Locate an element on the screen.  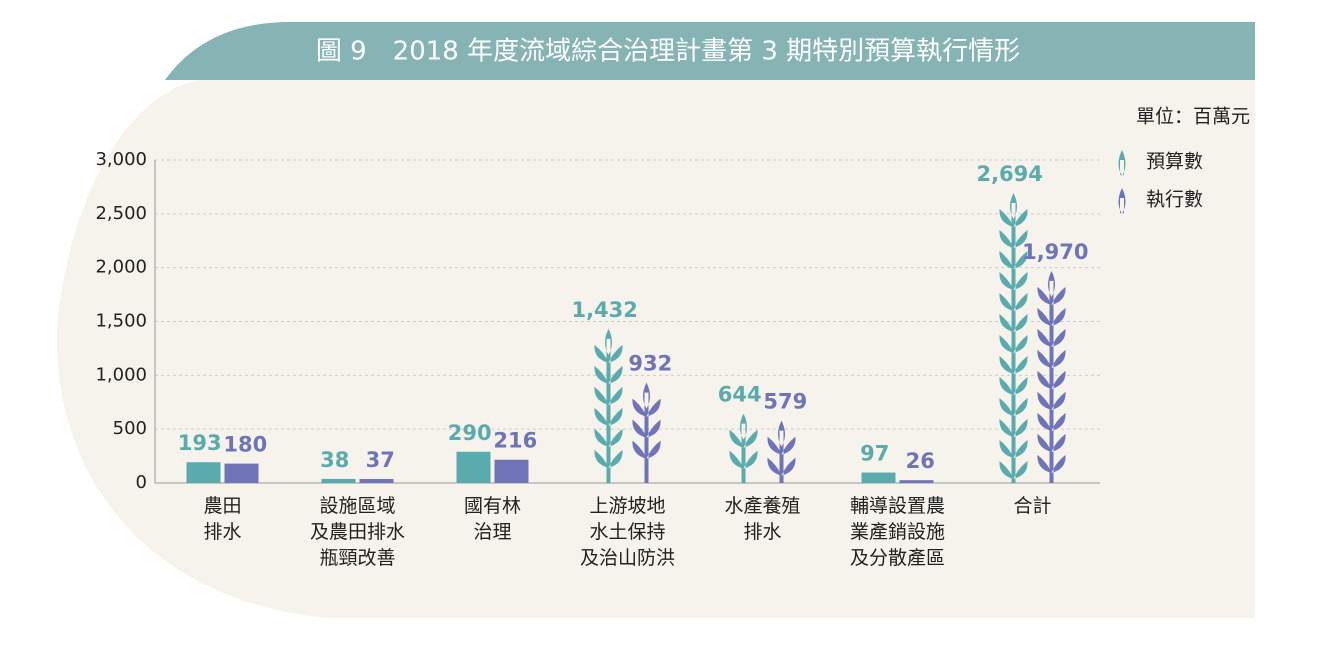
value-label: 290 is located at coordinates (470, 433).